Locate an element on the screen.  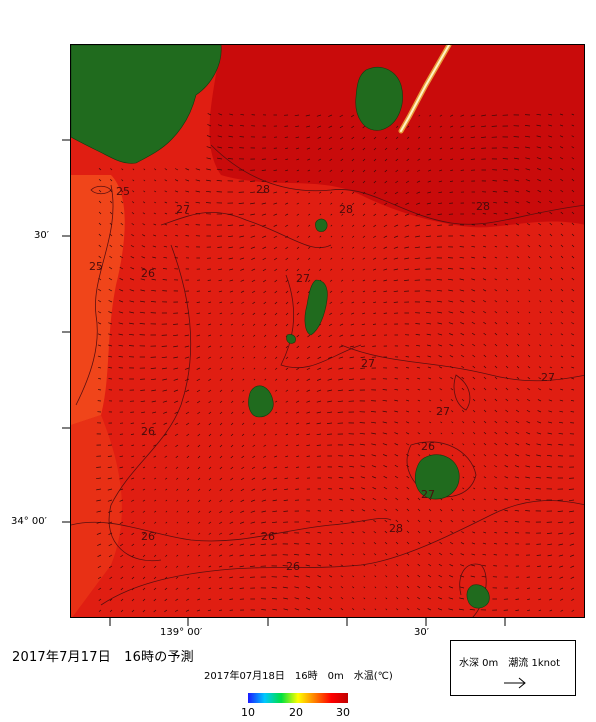
lat-label-30: 30′ is located at coordinates (41, 235).